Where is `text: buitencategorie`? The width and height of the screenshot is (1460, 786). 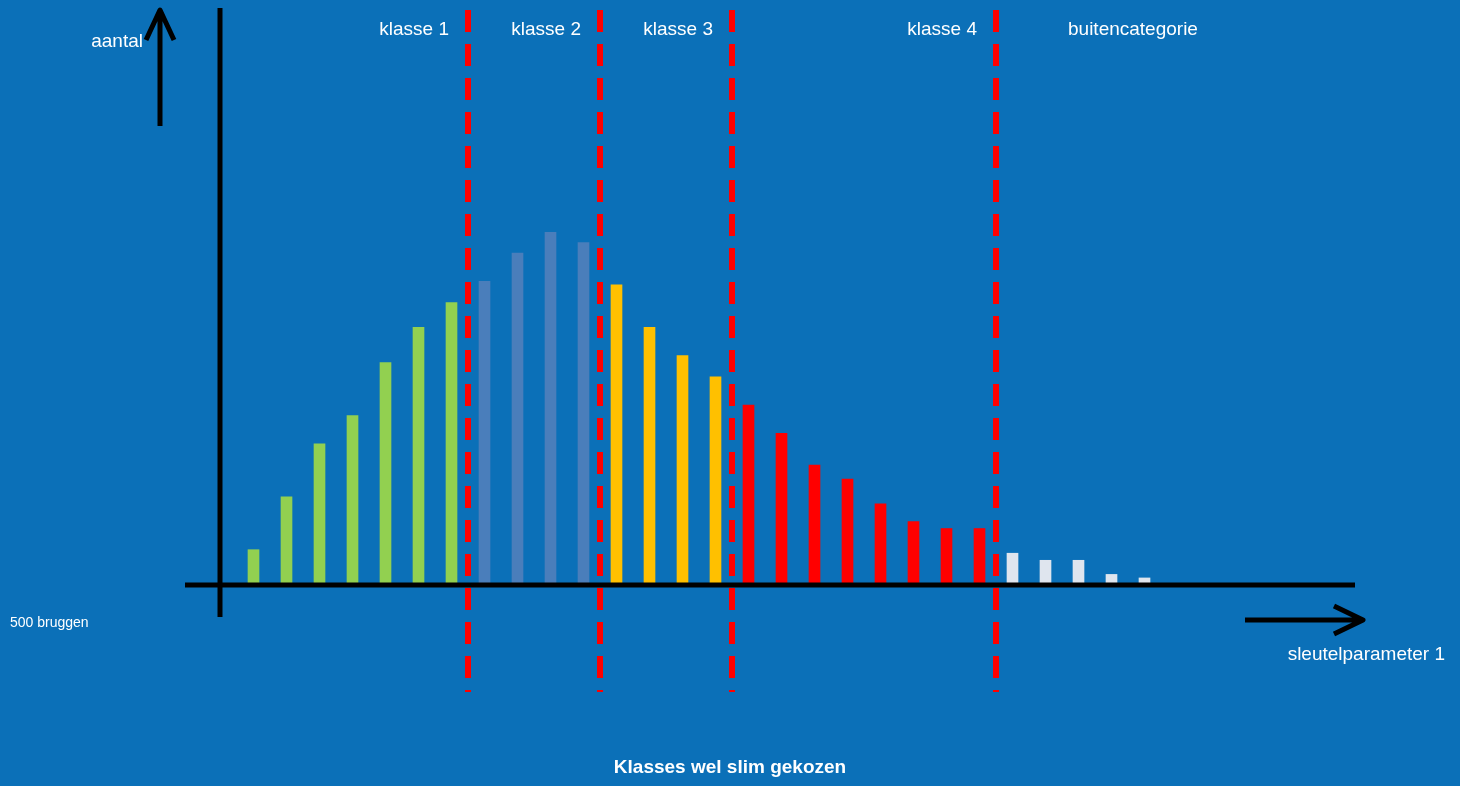
text: buitencategorie is located at coordinates (1133, 29).